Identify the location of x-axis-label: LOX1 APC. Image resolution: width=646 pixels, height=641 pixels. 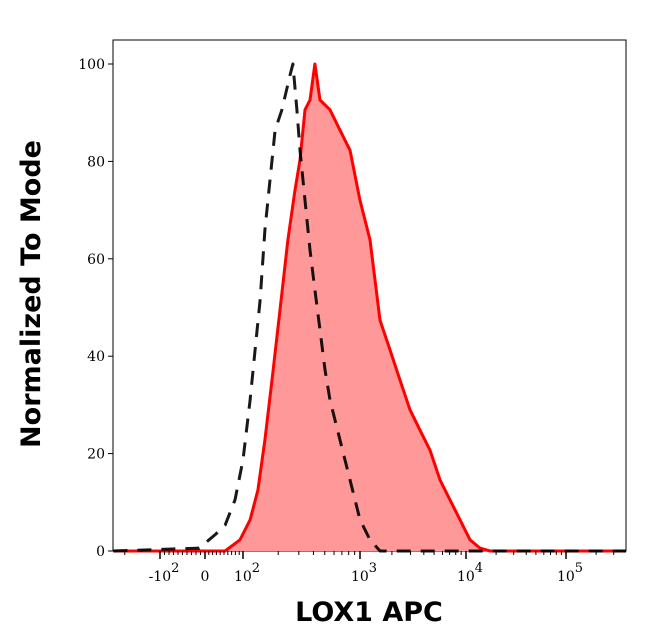
(369, 612).